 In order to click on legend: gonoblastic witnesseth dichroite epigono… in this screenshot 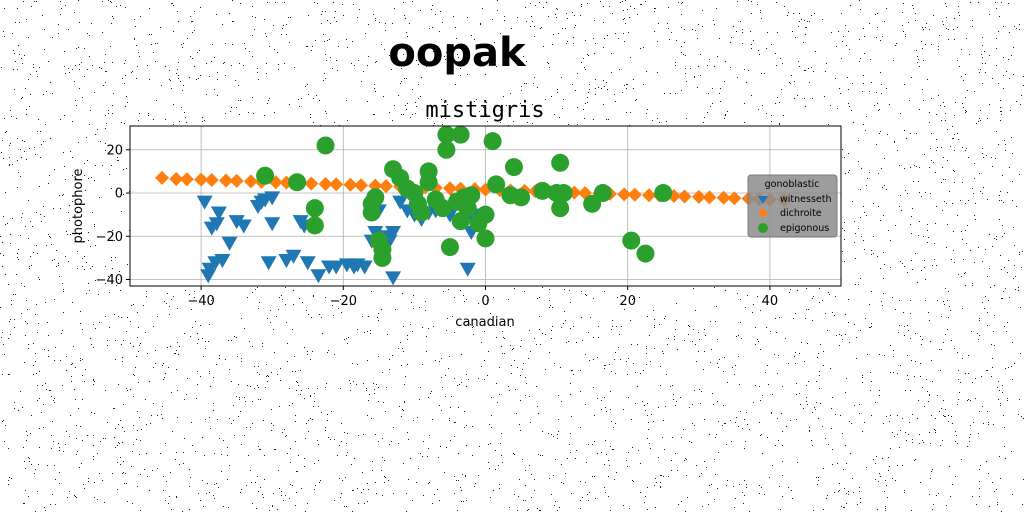, I will do `click(792, 206)`.